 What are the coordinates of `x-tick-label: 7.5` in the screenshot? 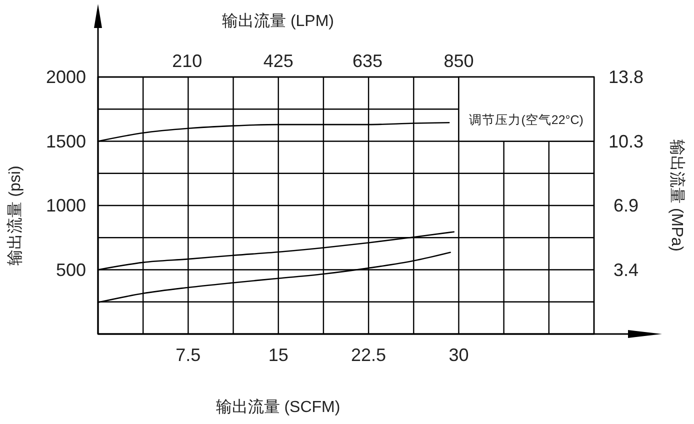 It's located at (188, 355).